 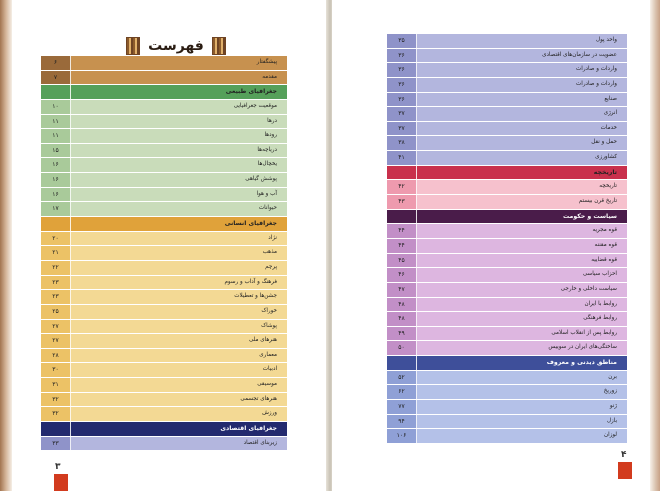 I want to click on toc-page-number: ۱۰۶, so click(x=402, y=436).